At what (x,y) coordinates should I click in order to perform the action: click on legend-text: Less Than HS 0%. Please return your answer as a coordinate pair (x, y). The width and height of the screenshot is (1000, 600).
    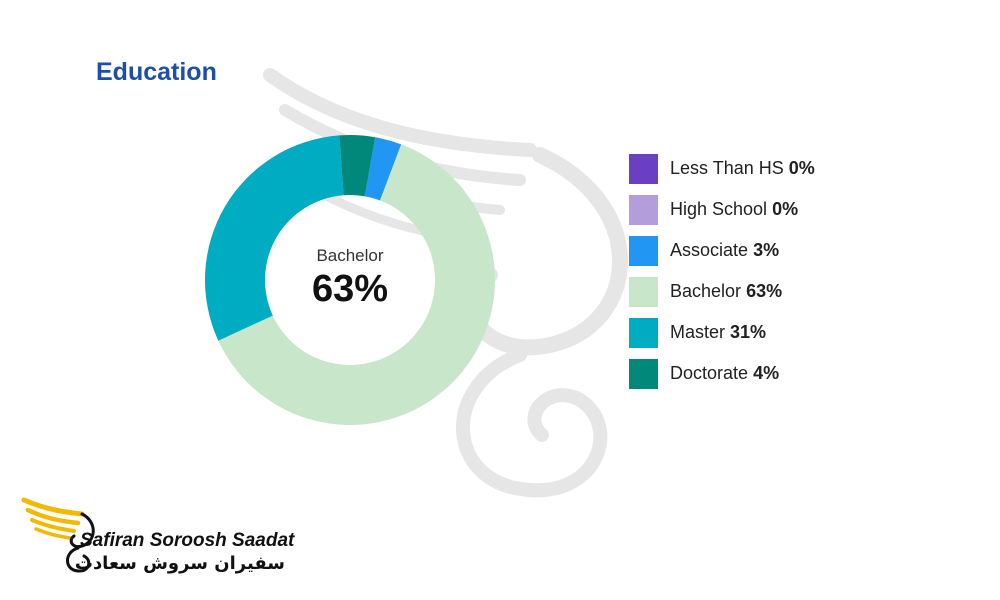
    Looking at the image, I should click on (742, 168).